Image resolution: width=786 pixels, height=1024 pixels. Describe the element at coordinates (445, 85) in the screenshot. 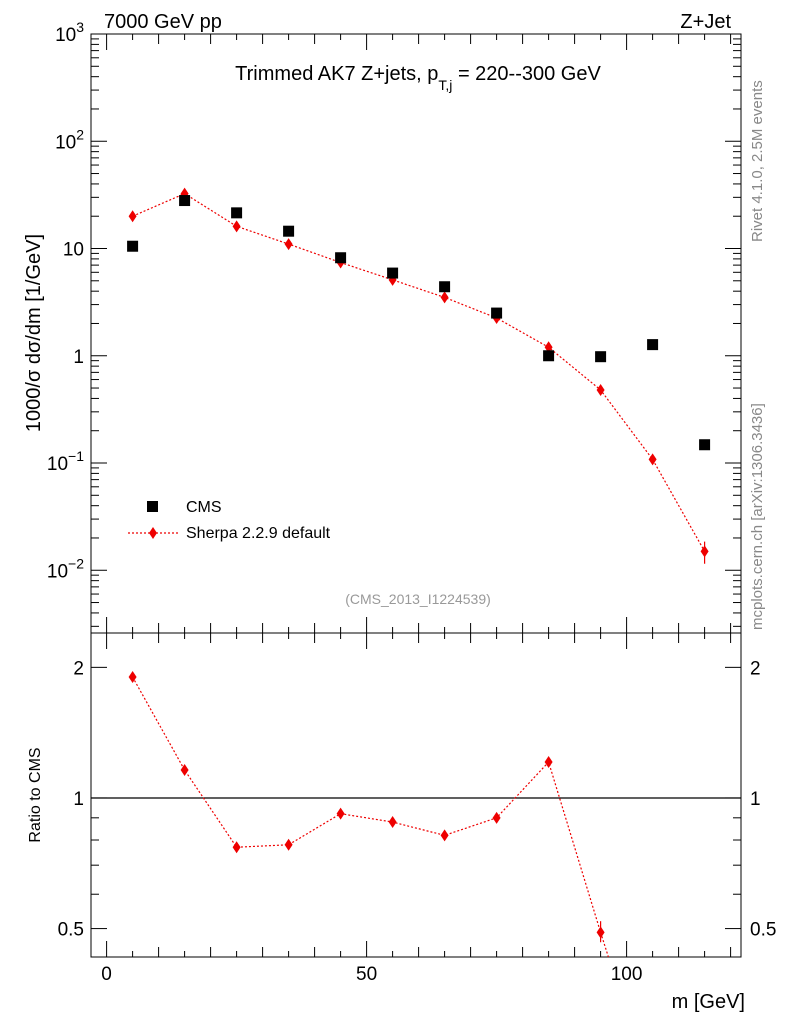

I see `title-subscript: T,j` at that location.